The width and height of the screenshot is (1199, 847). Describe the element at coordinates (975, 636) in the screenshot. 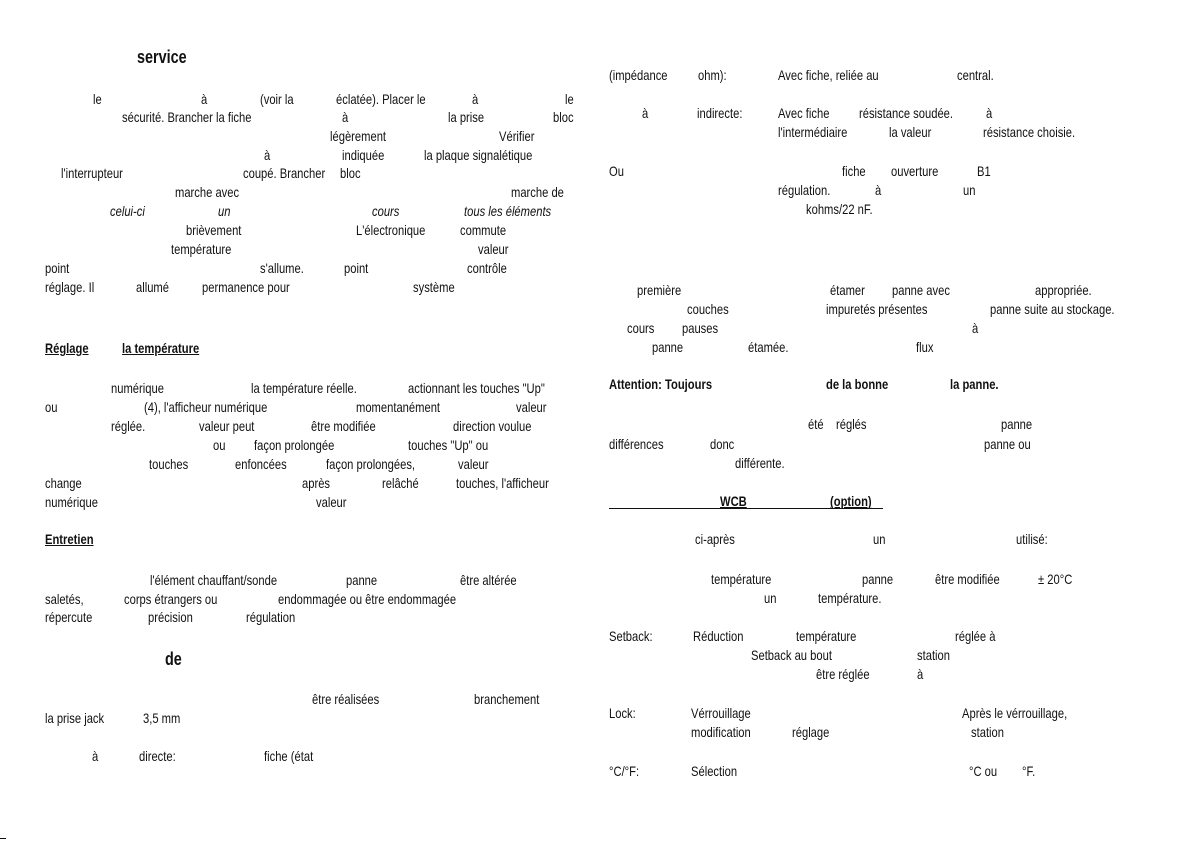

I see `text-fragment: réglée à` at that location.